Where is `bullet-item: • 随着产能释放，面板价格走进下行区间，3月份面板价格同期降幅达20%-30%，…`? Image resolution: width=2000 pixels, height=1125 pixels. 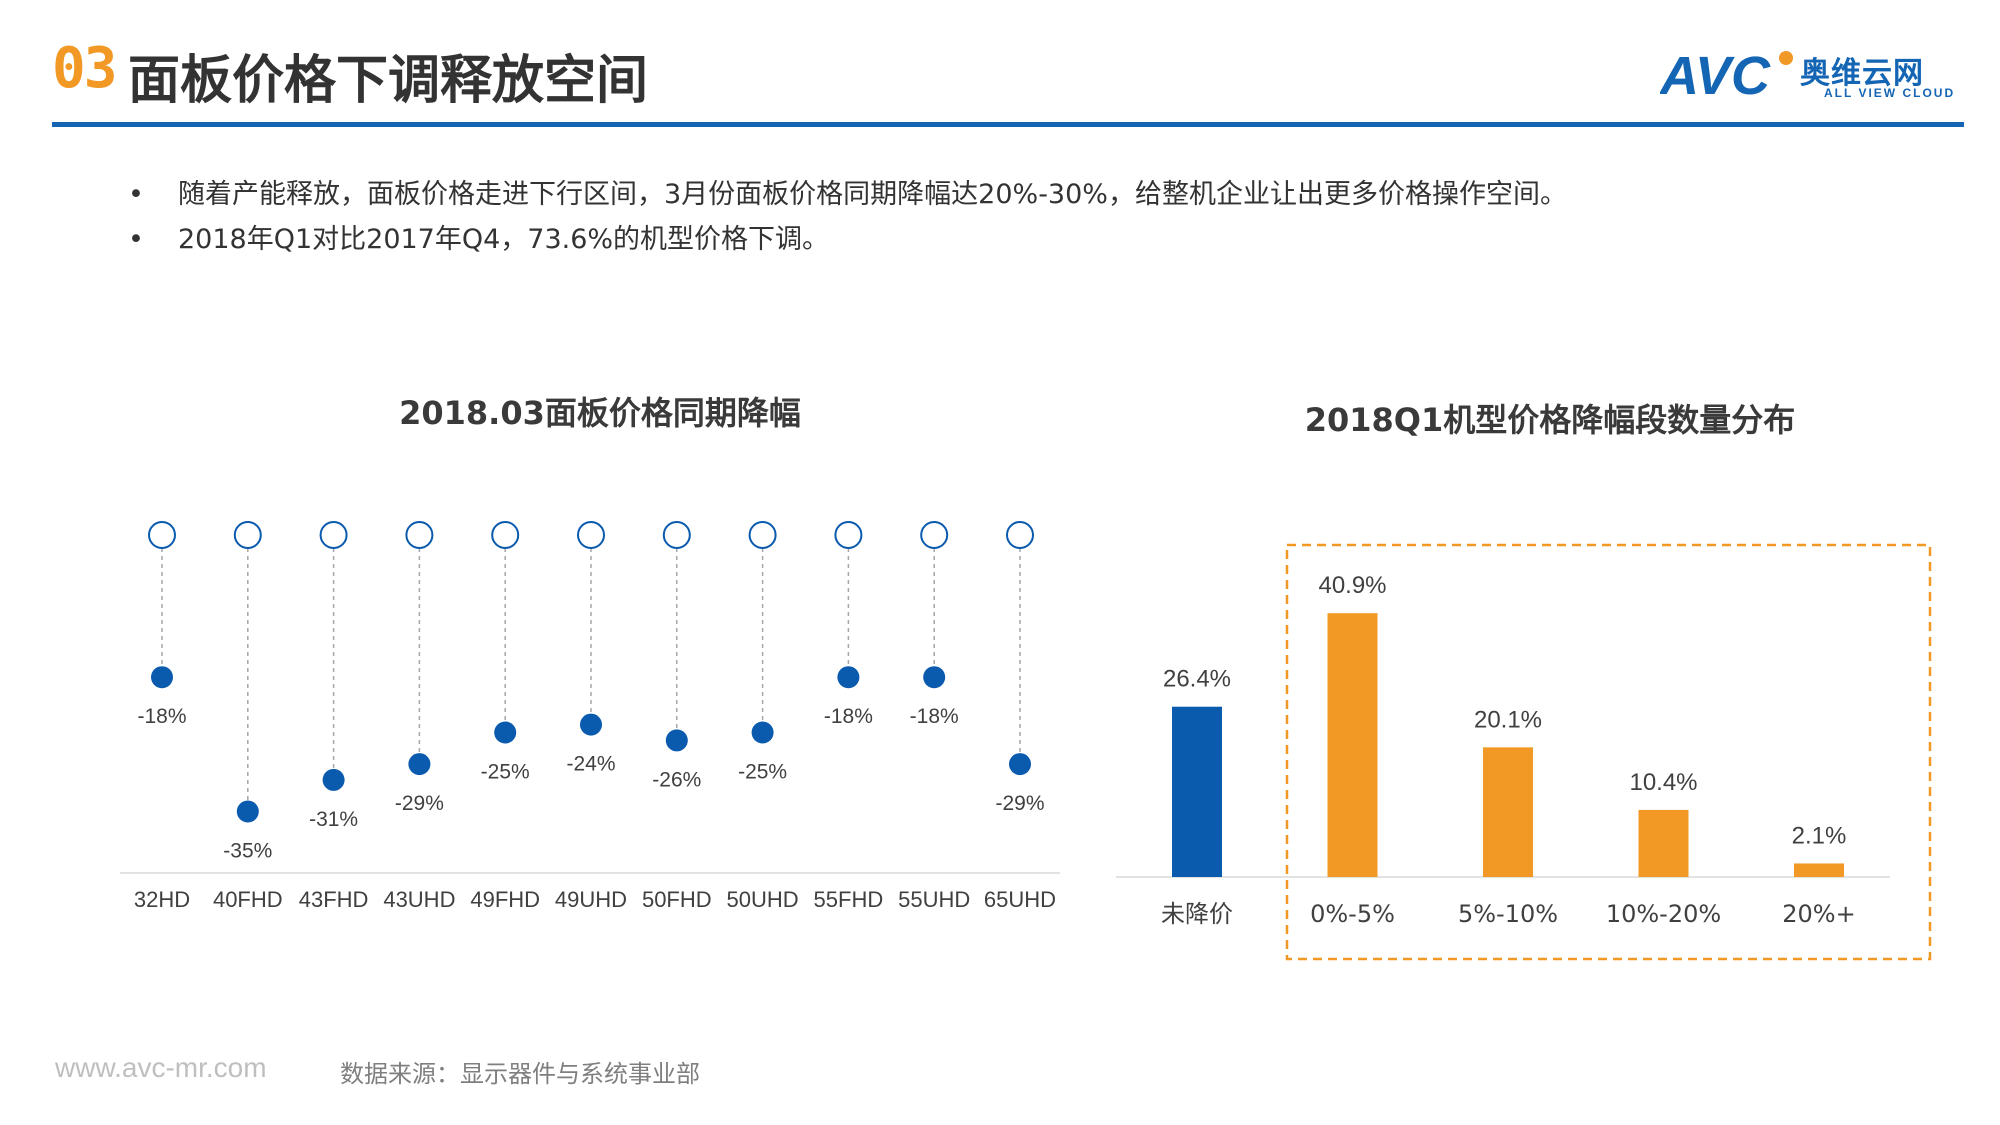
bullet-item: • 随着产能释放，面板价格走进下行区间，3月份面板价格同期降幅达20%-30%，… is located at coordinates (1028, 194).